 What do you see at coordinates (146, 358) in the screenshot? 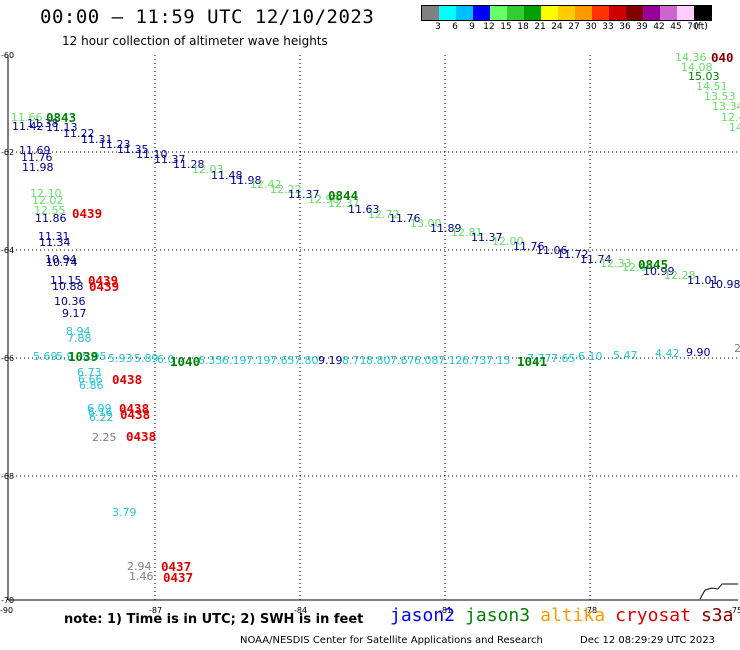
I see `wave-height-value: 5.89` at bounding box center [146, 358].